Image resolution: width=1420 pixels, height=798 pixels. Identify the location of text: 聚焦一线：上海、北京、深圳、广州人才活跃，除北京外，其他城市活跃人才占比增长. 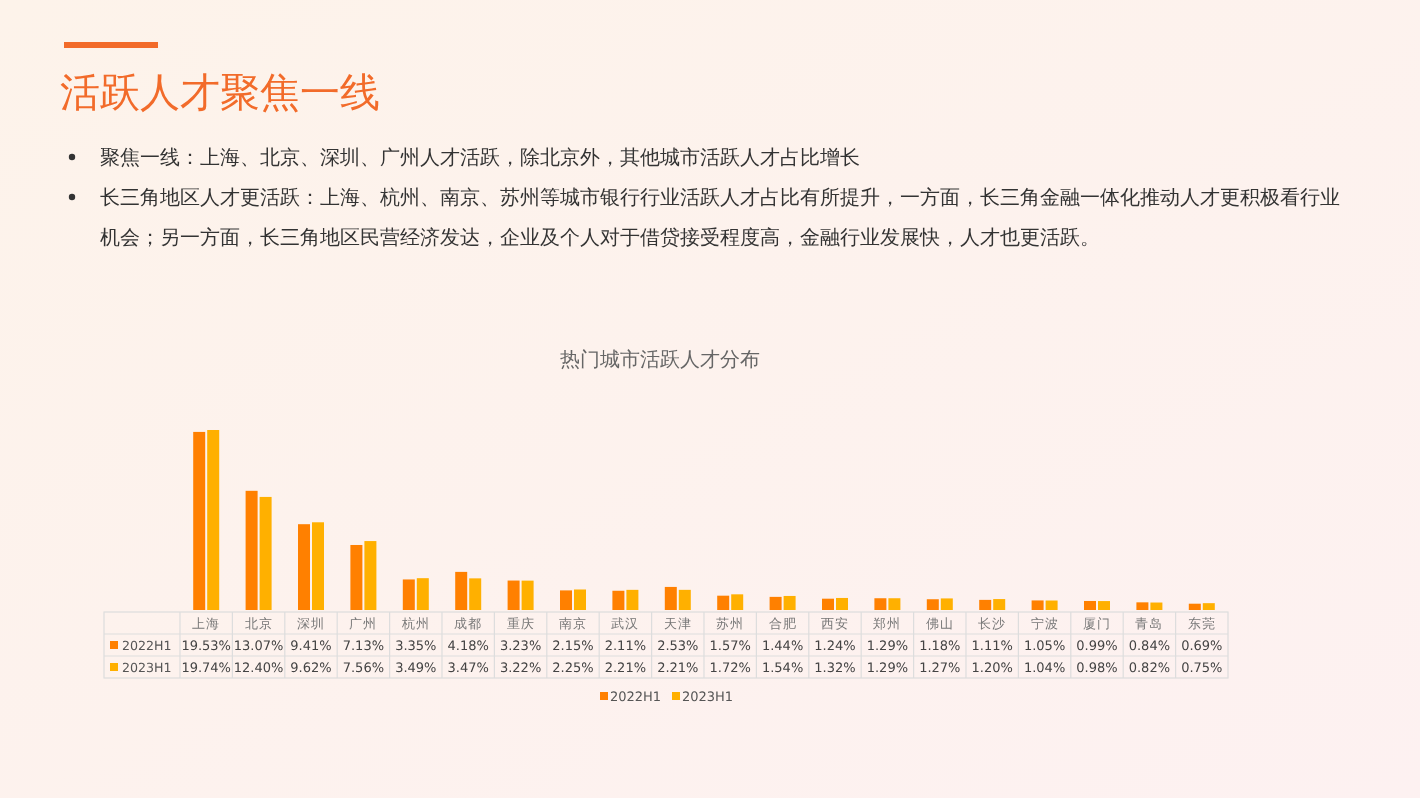
(480, 158).